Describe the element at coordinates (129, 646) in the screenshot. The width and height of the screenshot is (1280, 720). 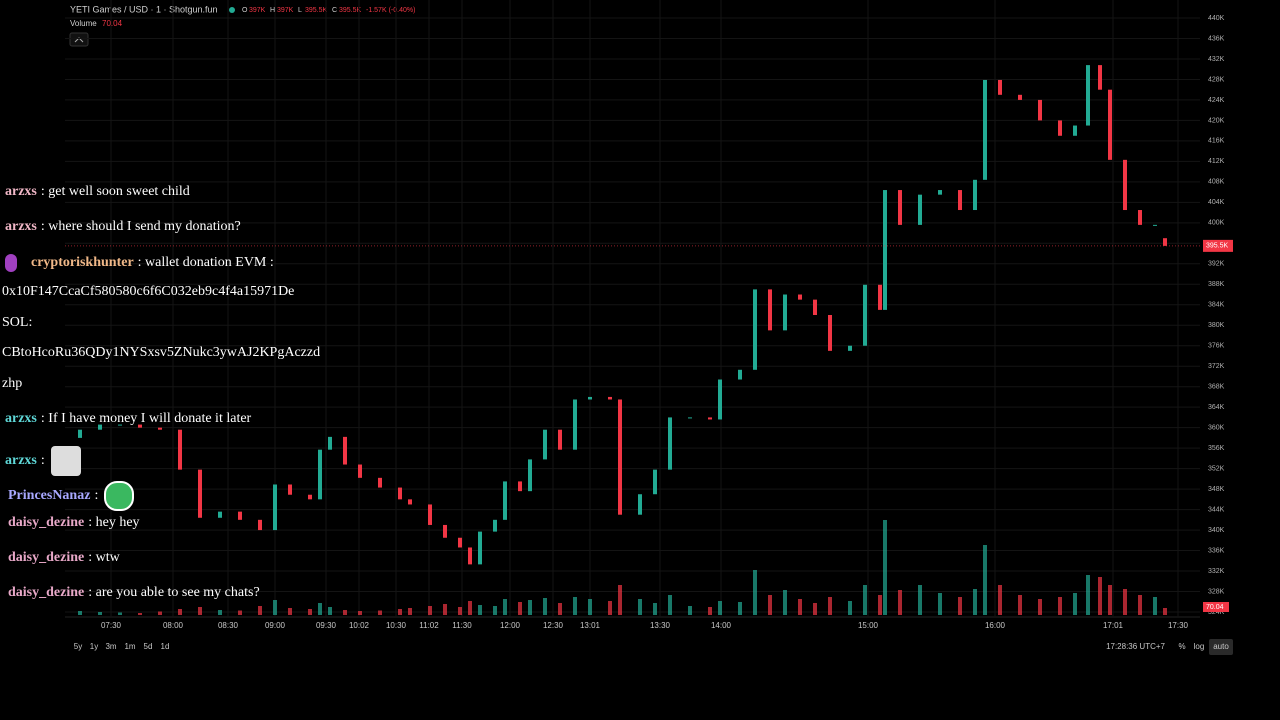
I see `range-button: 1m` at that location.